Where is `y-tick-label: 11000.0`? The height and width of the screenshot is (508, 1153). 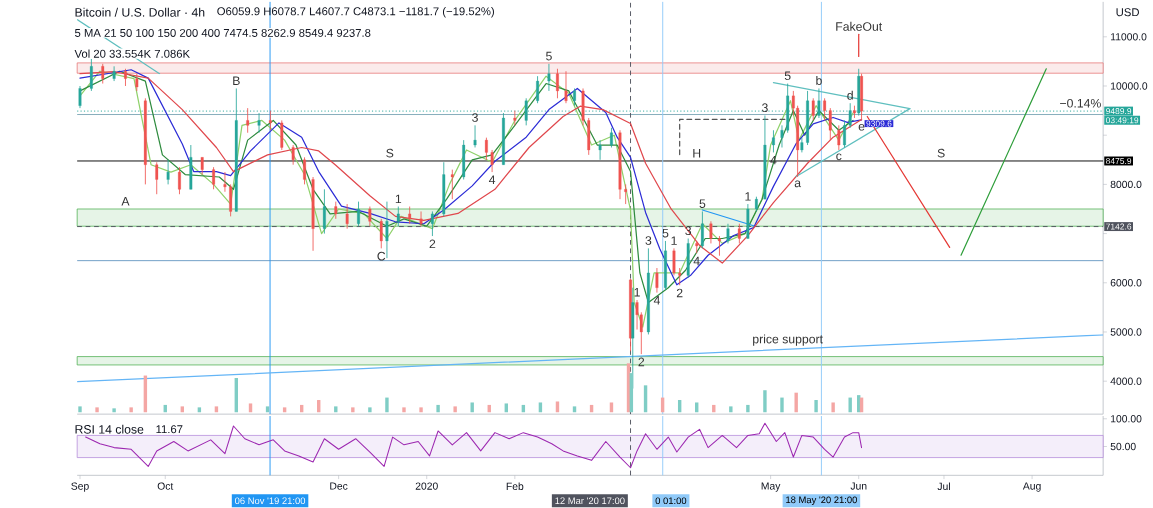
y-tick-label: 11000.0 is located at coordinates (1129, 37).